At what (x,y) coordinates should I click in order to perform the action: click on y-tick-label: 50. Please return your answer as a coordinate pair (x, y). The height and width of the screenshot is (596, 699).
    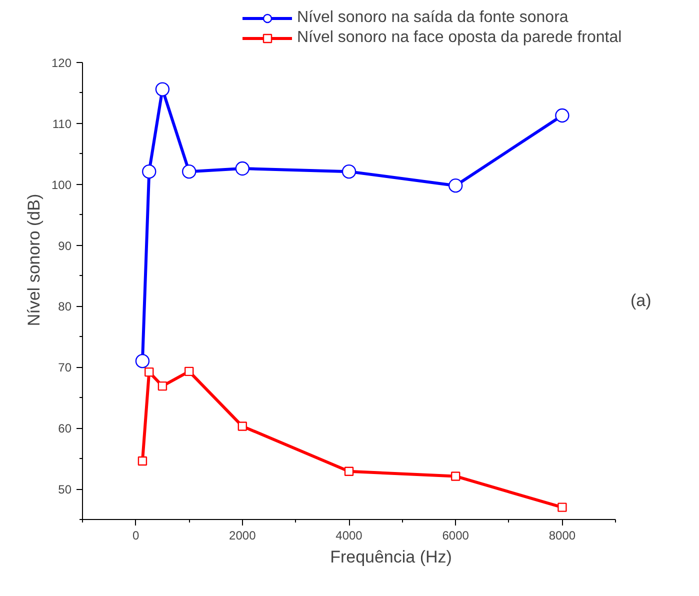
    Looking at the image, I should click on (65, 489).